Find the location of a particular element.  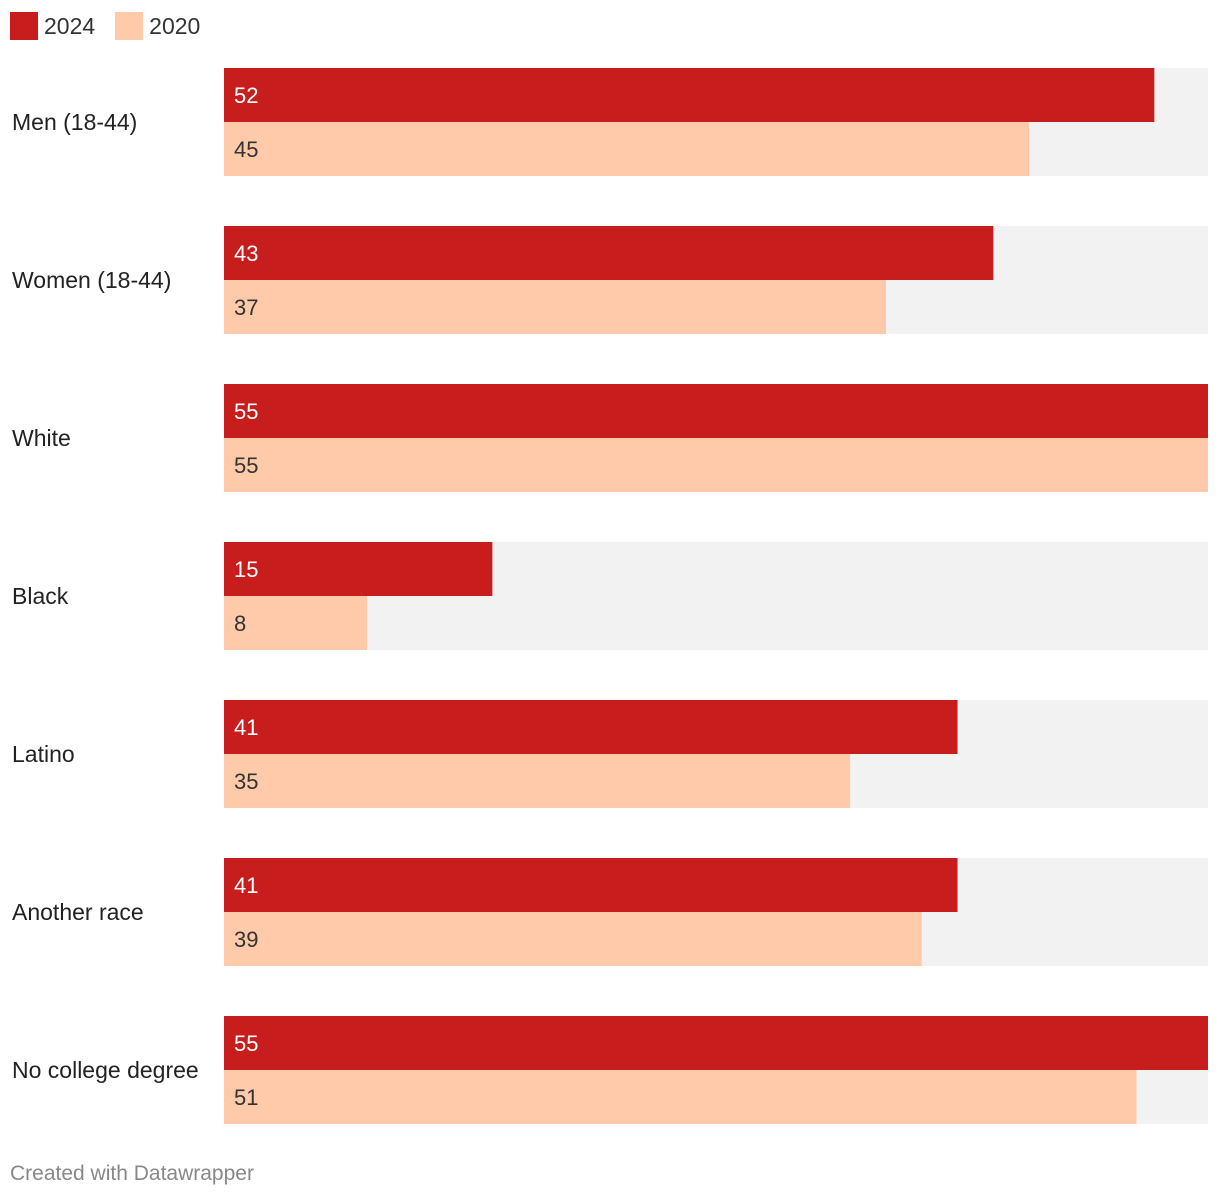

value-label-2024-no-college-degree: 55 is located at coordinates (246, 1043).